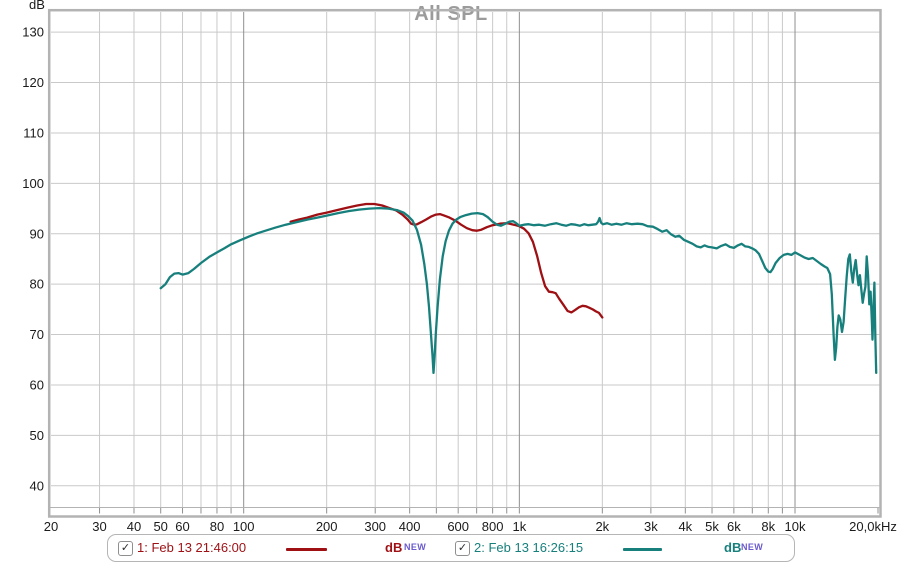  What do you see at coordinates (33, 132) in the screenshot?
I see `svg-text: 110` at bounding box center [33, 132].